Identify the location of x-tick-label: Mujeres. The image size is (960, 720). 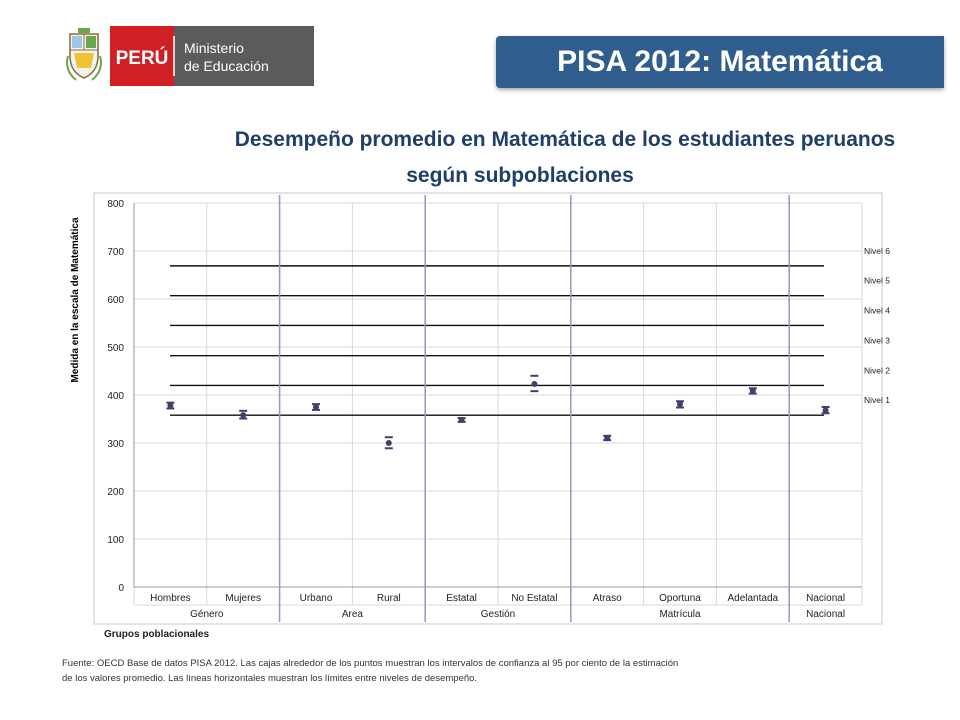
(243, 598).